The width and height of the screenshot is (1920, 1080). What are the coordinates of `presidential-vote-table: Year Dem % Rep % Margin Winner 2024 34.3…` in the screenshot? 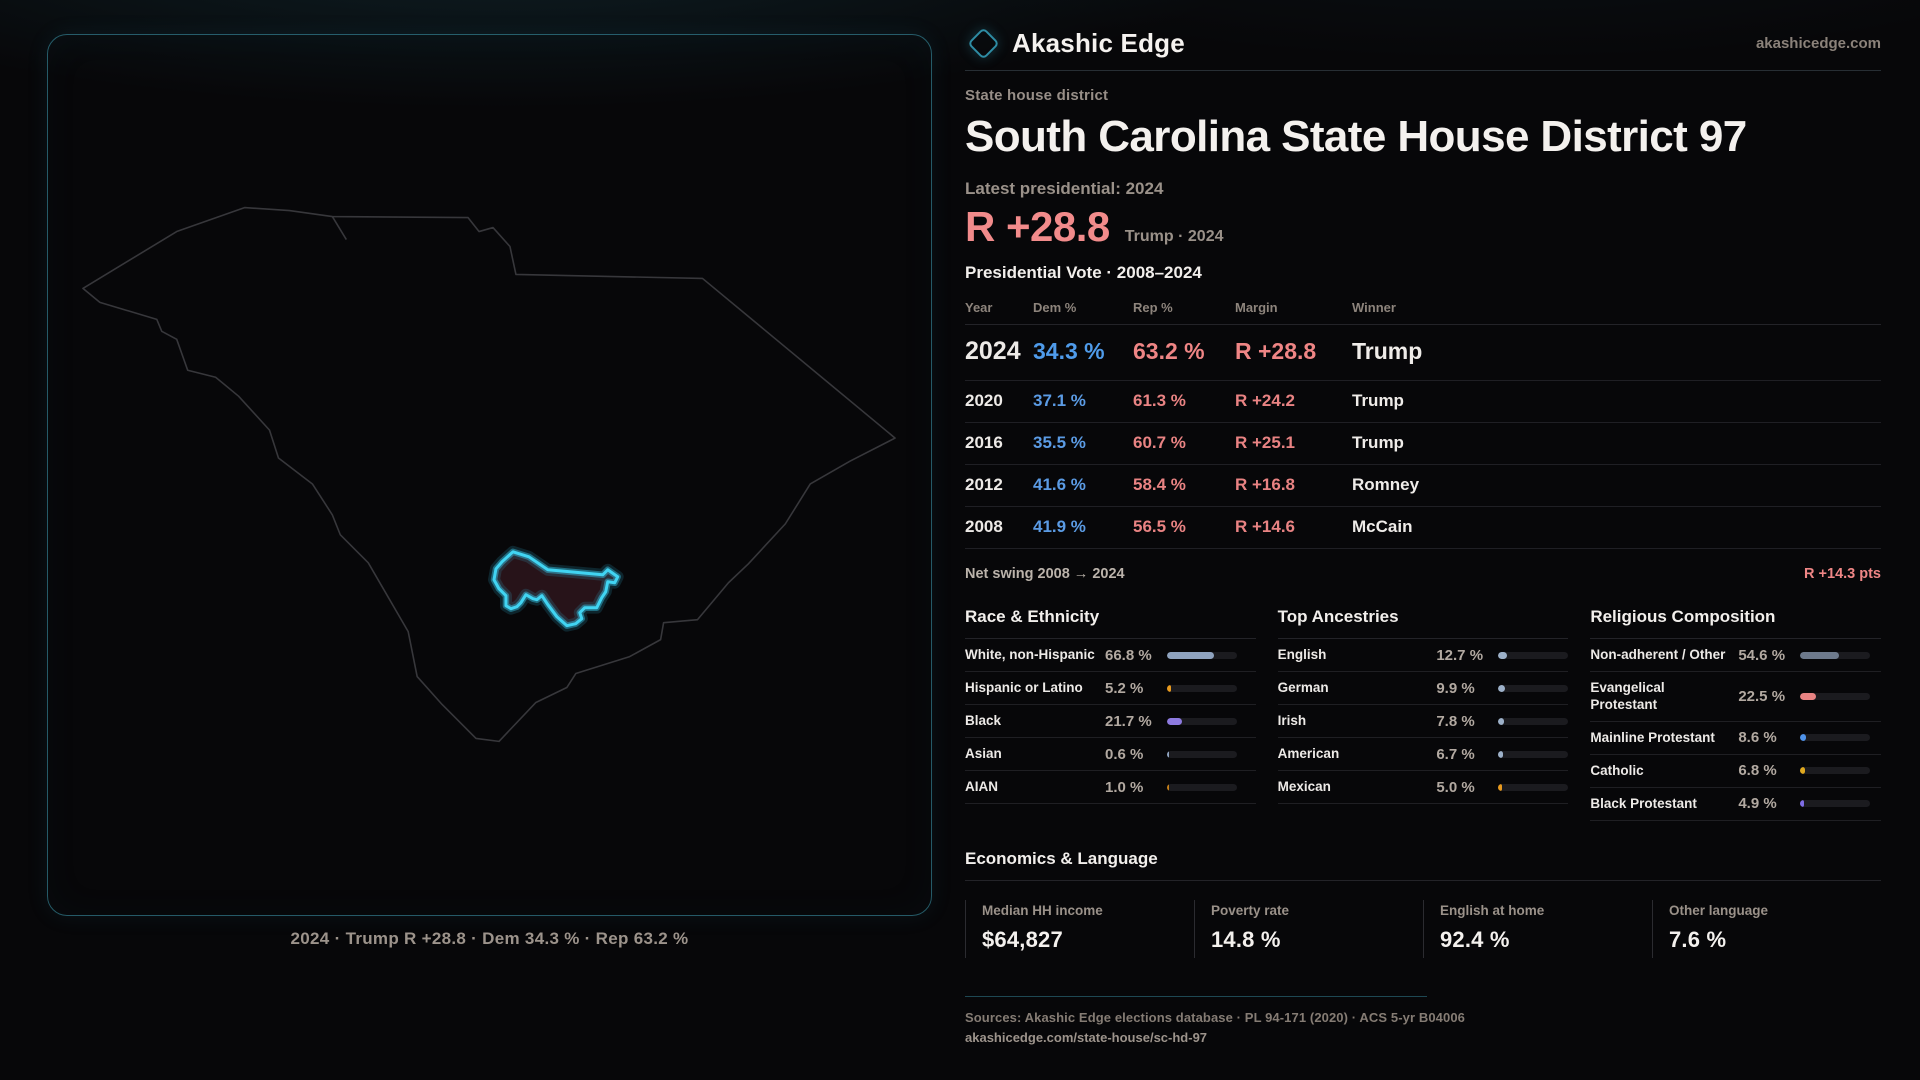 It's located at (1423, 420).